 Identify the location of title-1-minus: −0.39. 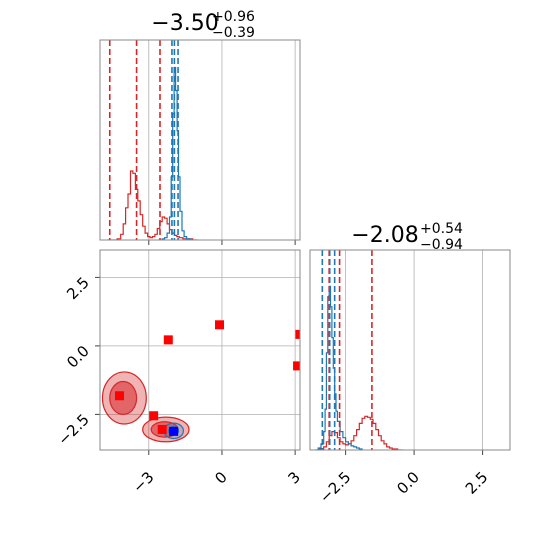
(233, 33).